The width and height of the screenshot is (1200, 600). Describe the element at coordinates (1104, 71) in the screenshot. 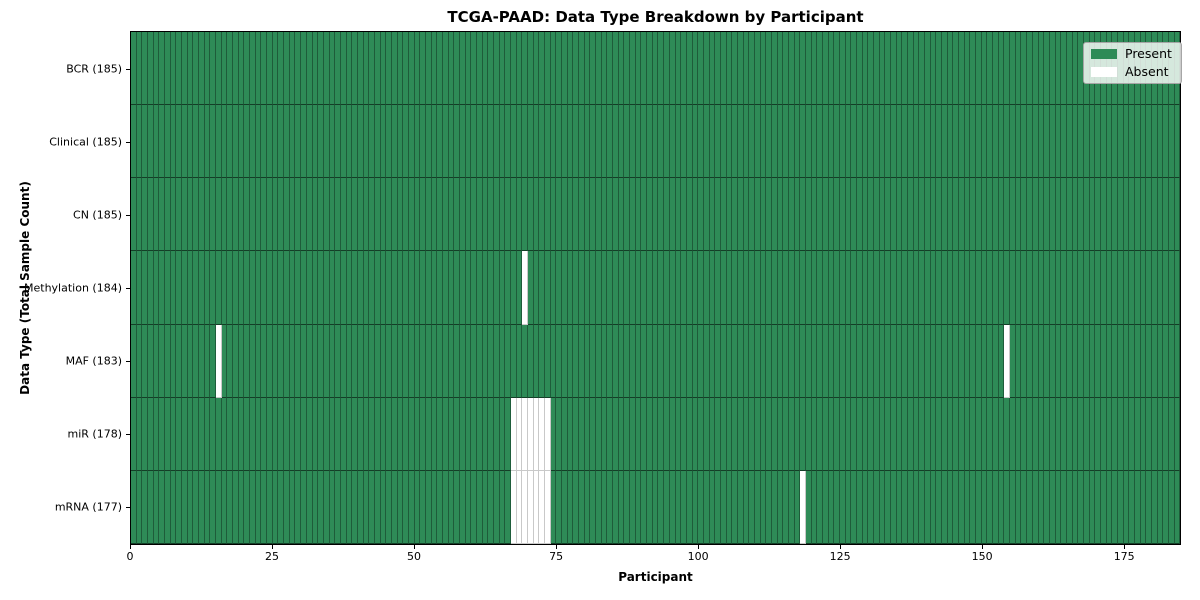

I see `absent-swatch-icon` at that location.